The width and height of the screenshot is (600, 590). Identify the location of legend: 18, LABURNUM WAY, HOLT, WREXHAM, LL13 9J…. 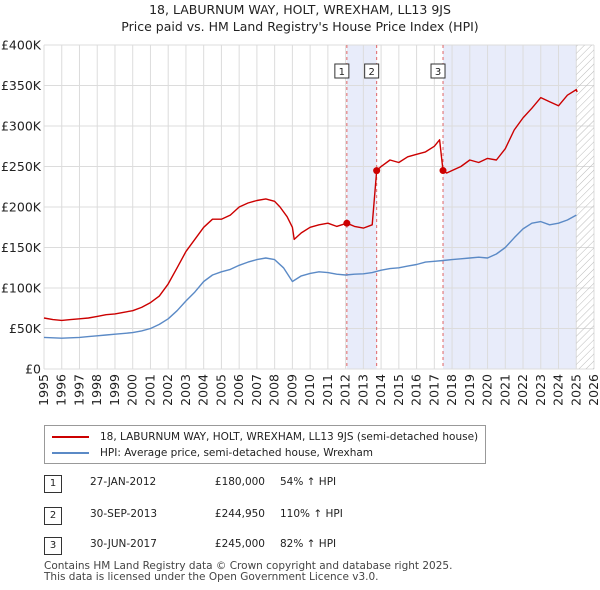
(265, 444).